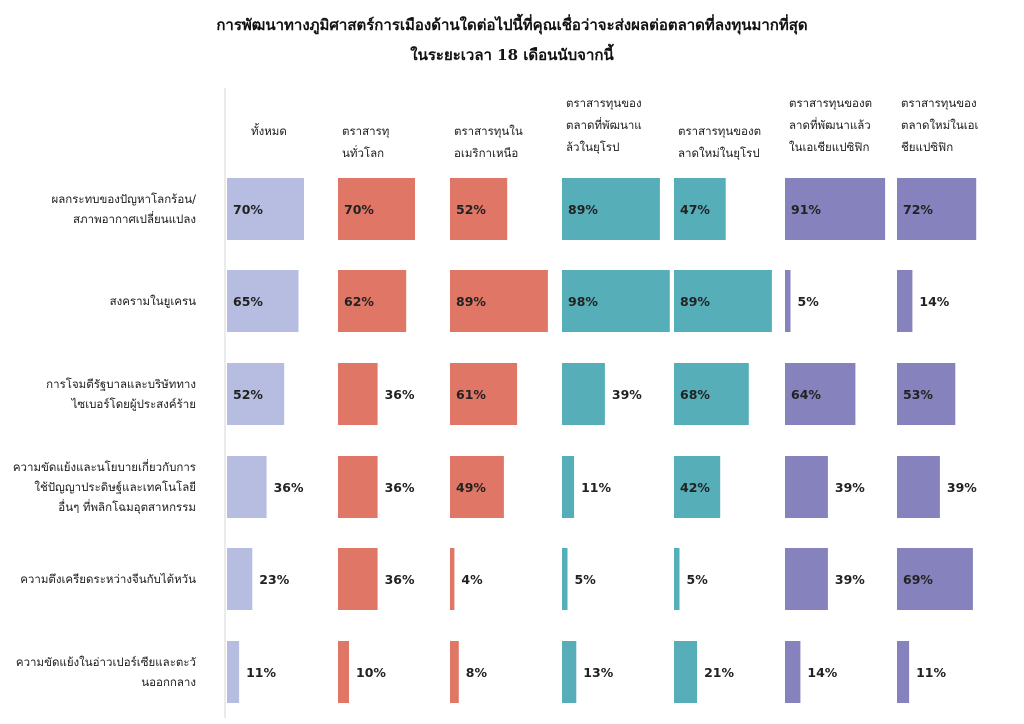 The width and height of the screenshot is (1024, 724). What do you see at coordinates (359, 301) in the screenshot?
I see `value-label: 62%` at bounding box center [359, 301].